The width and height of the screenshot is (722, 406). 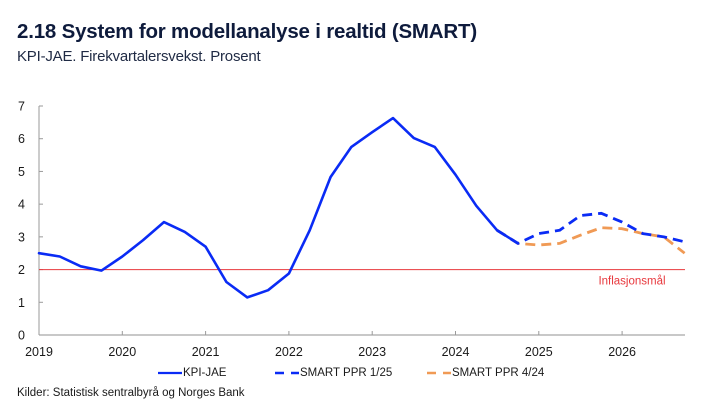 What do you see at coordinates (622, 352) in the screenshot?
I see `x-tick-label: 2026` at bounding box center [622, 352].